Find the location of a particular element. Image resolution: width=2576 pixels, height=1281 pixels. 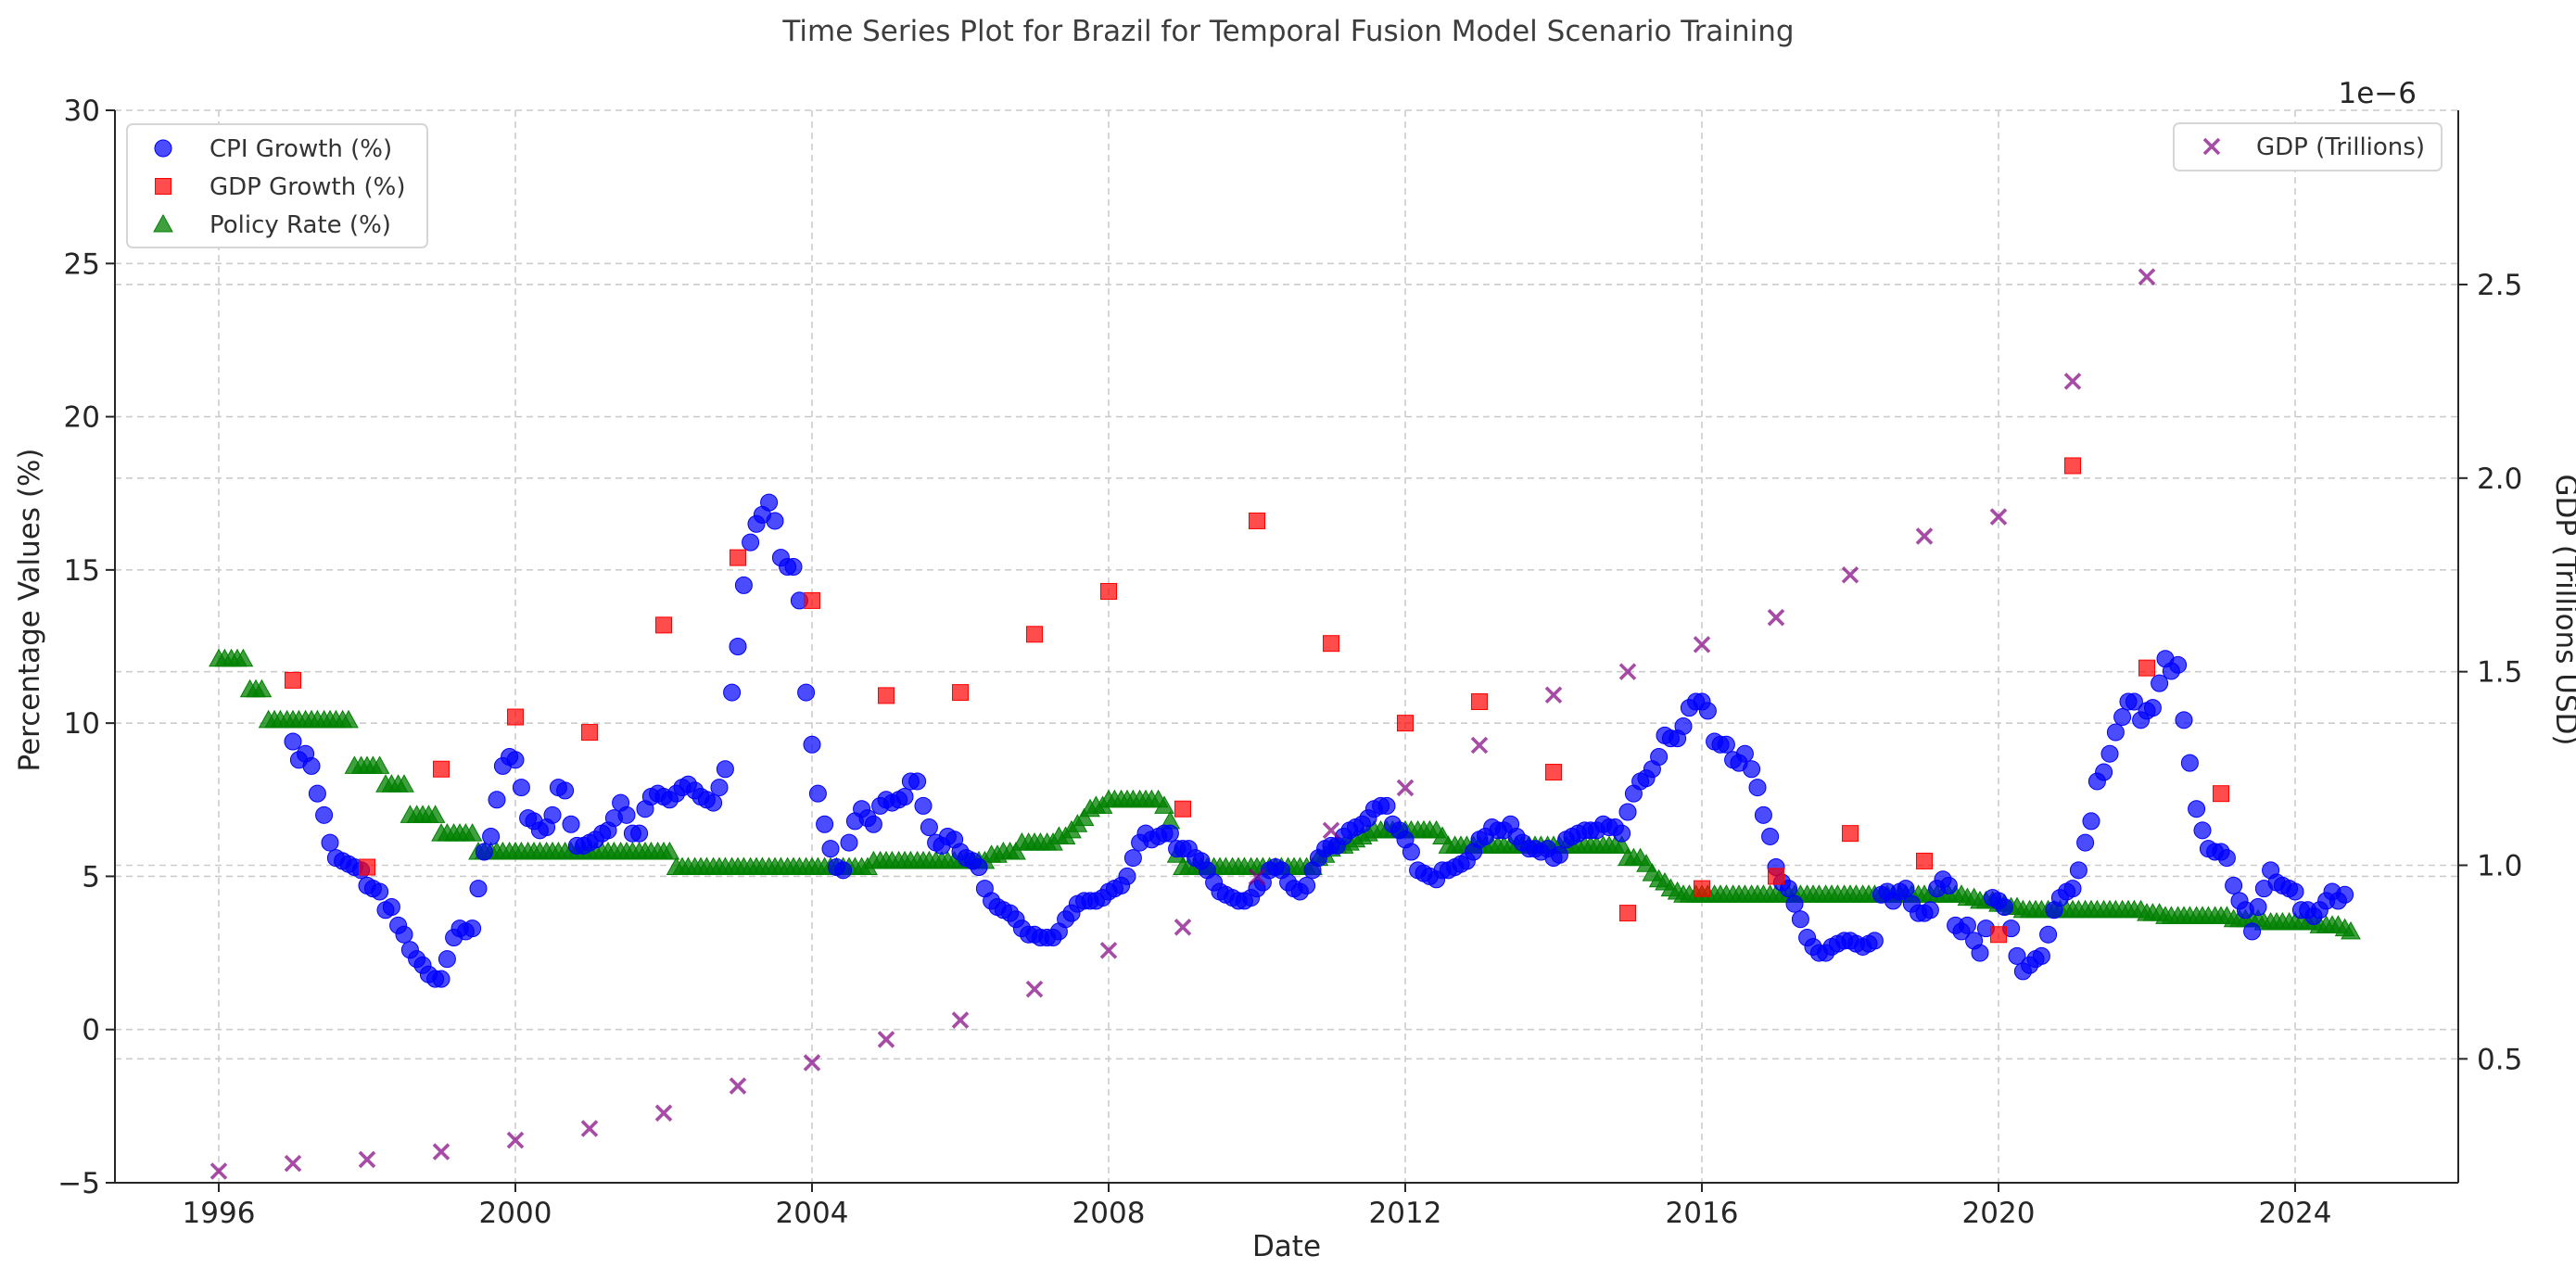

x-axis-label: Date is located at coordinates (1286, 1247).